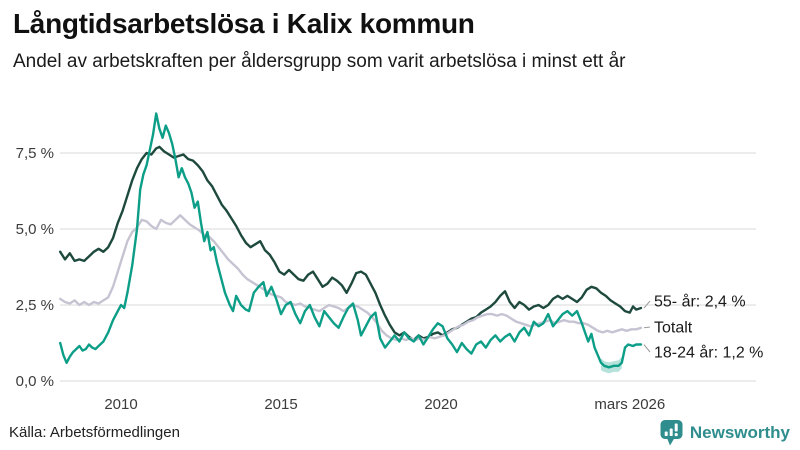 Image resolution: width=800 pixels, height=450 pixels. What do you see at coordinates (739, 432) in the screenshot?
I see `newsworthy-wordmark: Newsworthy` at bounding box center [739, 432].